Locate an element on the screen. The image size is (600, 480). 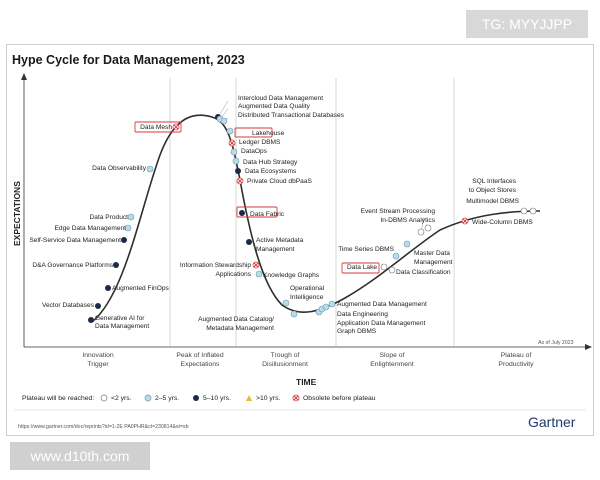
x-axis-label: TIME is located at coordinates (306, 382).